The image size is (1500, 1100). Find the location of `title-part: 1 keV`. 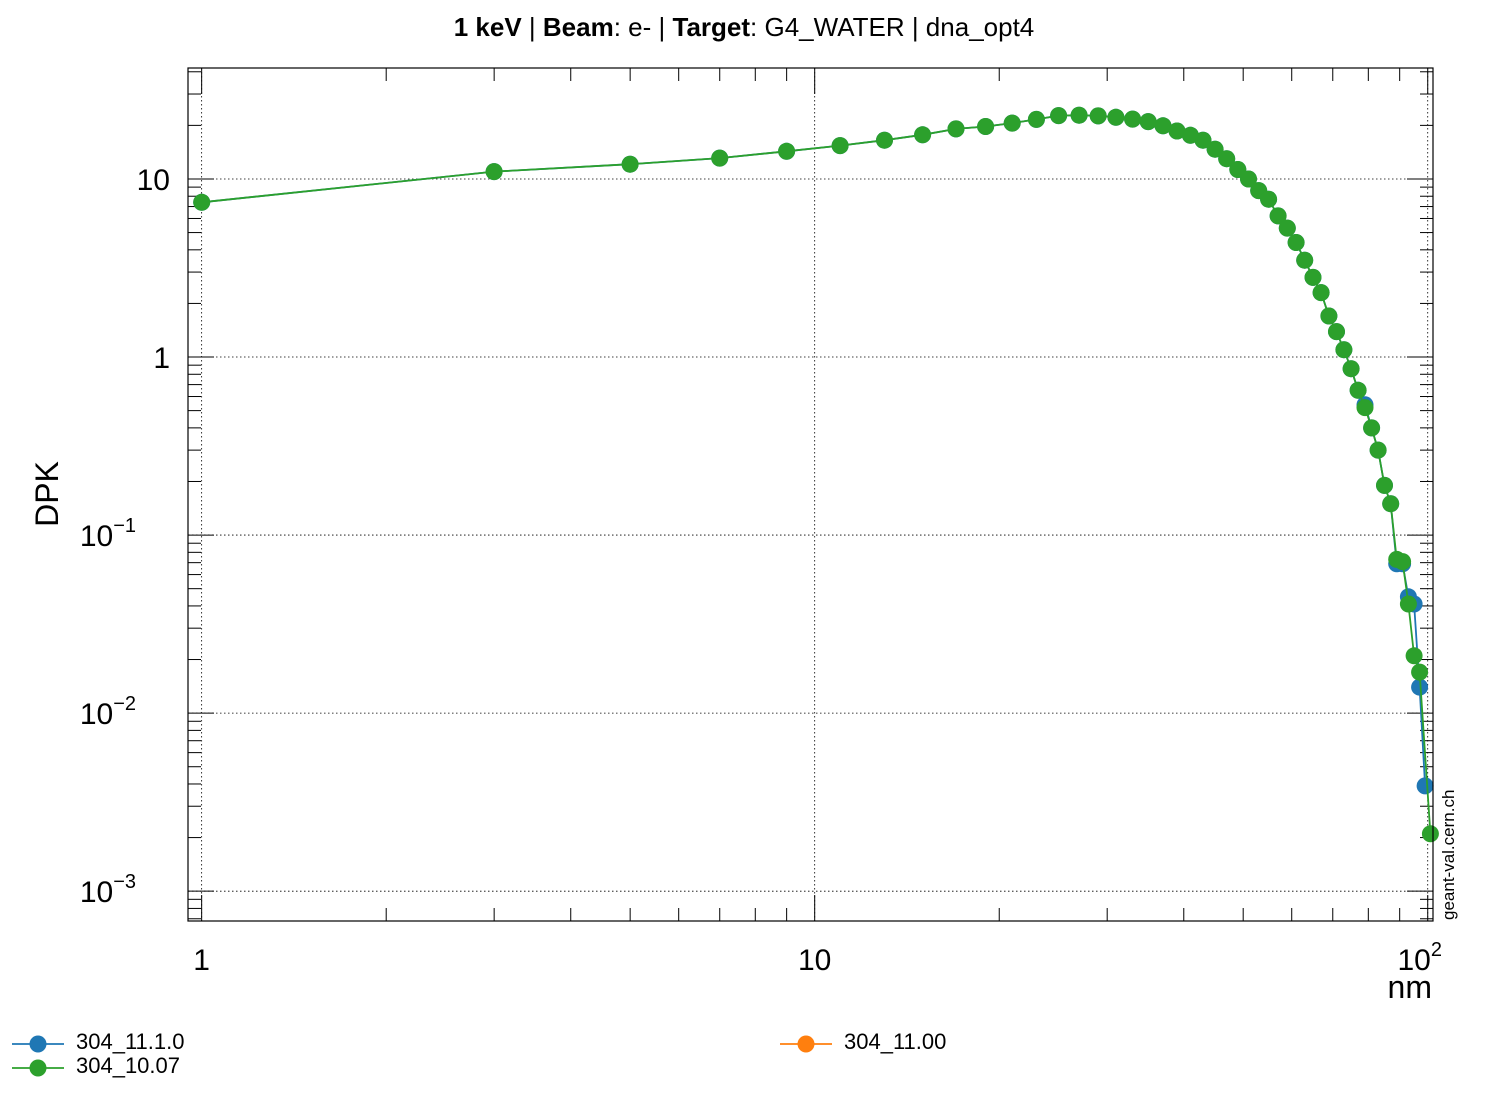

title-part: 1 keV is located at coordinates (488, 27).